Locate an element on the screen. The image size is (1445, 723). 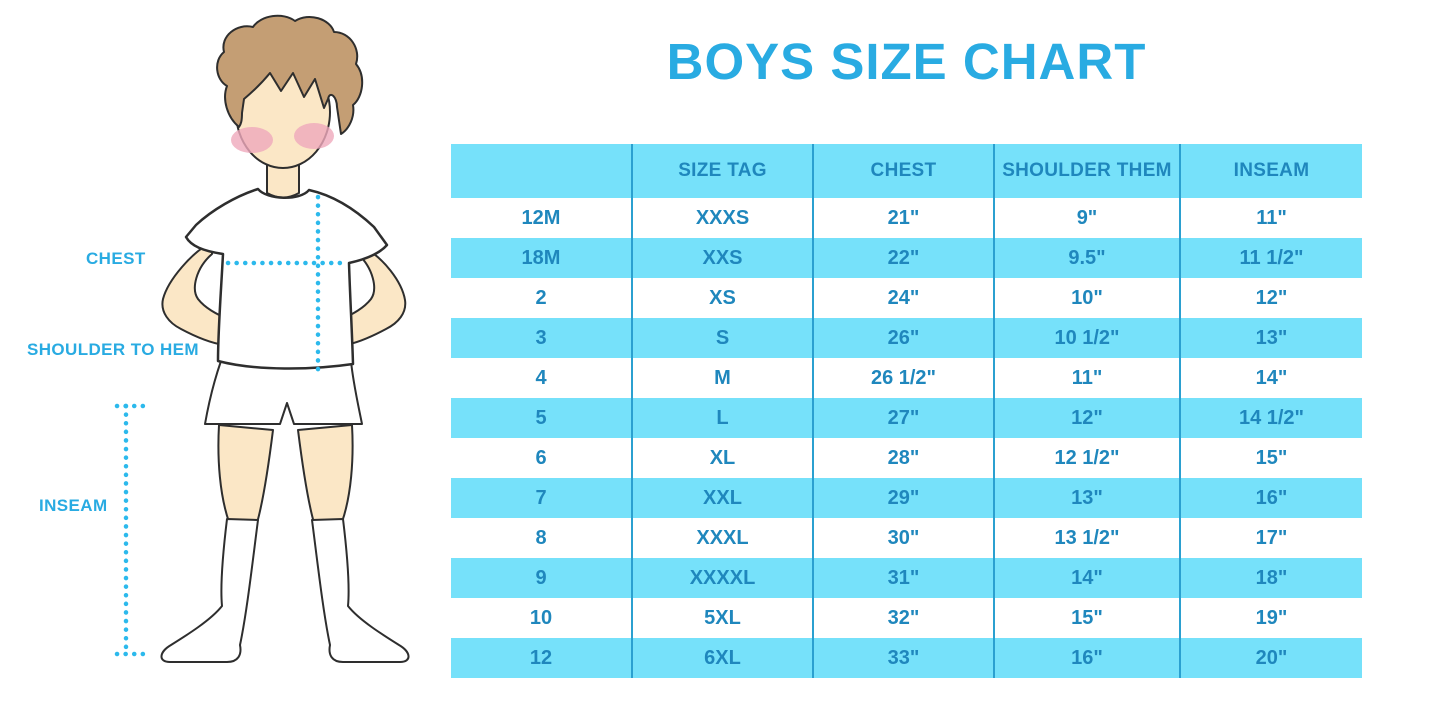
cell-shoulder-hem: 9.5" is located at coordinates (1086, 258).